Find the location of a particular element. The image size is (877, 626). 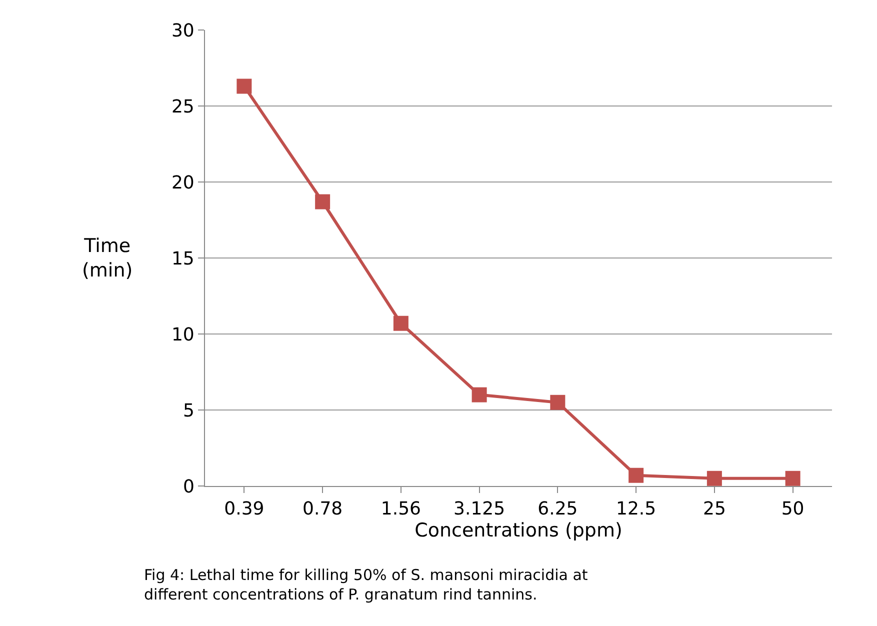

x-tick-label: 3.125 is located at coordinates (480, 509).